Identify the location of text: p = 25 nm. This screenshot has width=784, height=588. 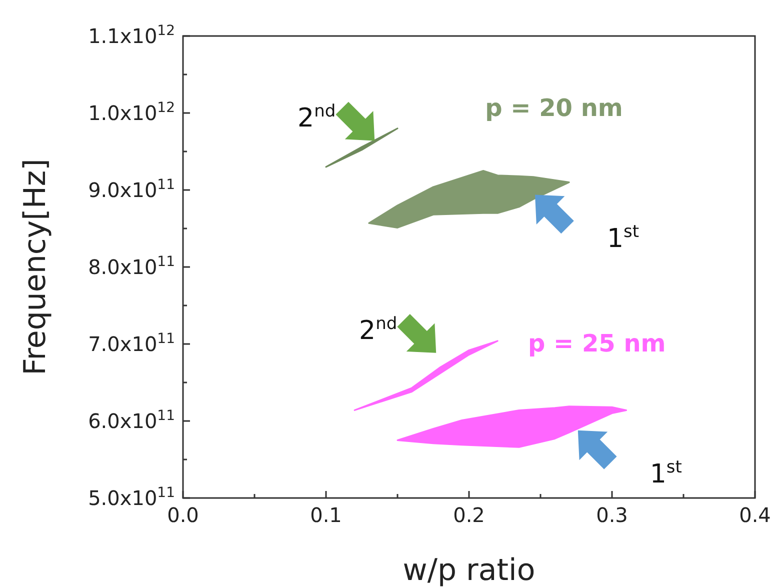
(597, 343).